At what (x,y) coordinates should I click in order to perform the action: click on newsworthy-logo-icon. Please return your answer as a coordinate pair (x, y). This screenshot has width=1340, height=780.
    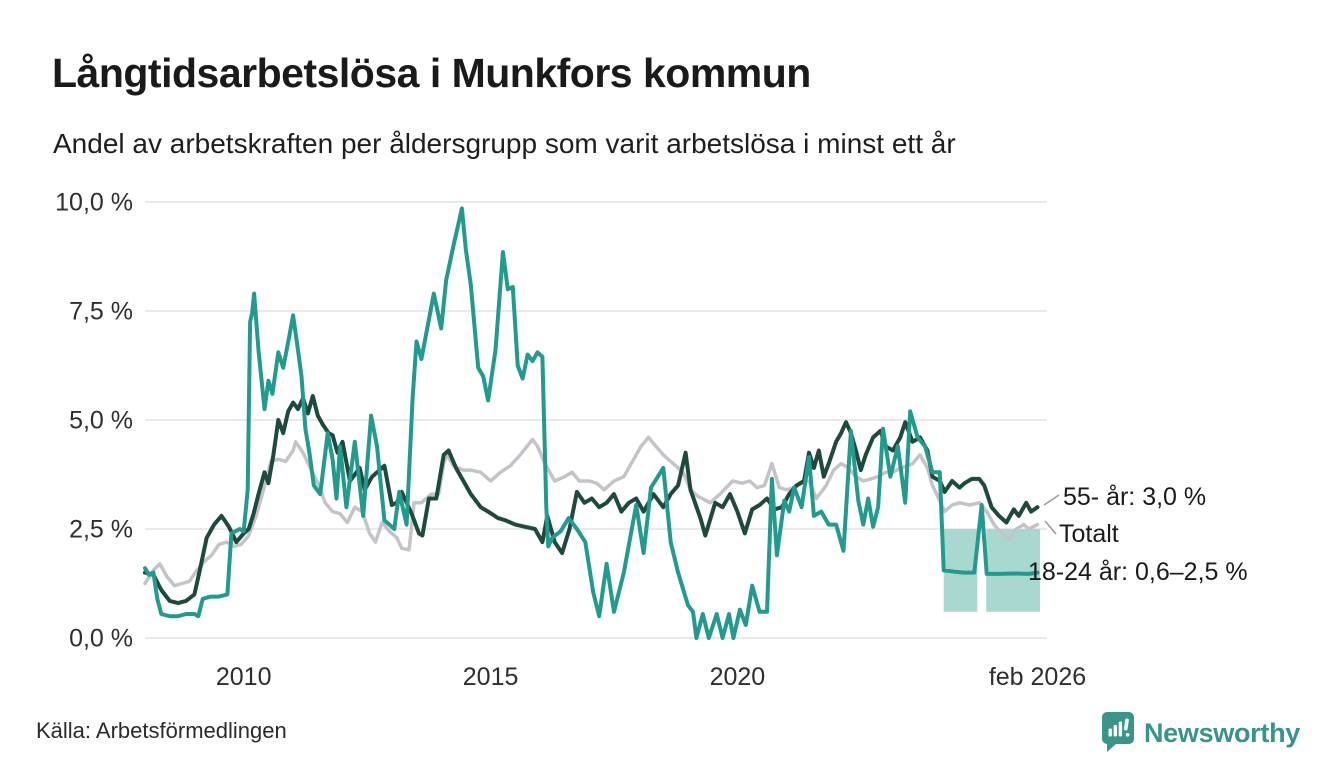
    Looking at the image, I should click on (1118, 733).